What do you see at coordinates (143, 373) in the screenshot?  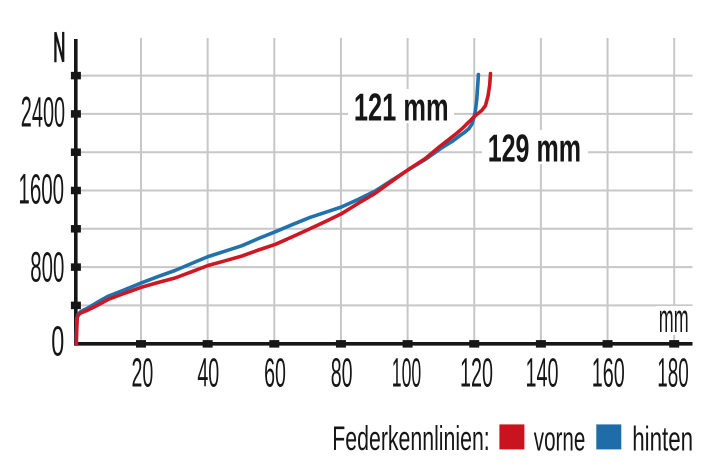 I see `svg-text: 20` at bounding box center [143, 373].